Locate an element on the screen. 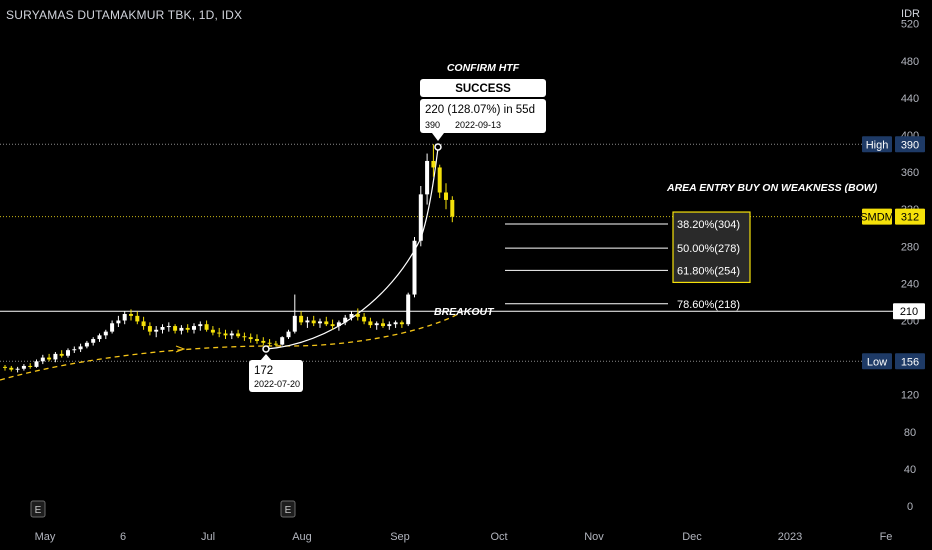 The height and width of the screenshot is (550, 932). arrow-mark is located at coordinates (180, 349).